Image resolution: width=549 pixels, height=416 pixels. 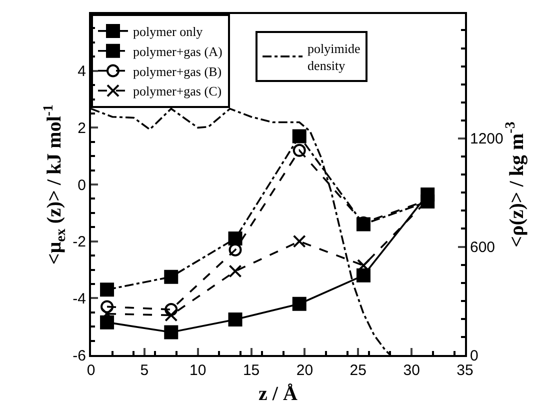 I want to click on y2-tick-label: 1200, so click(x=487, y=139).